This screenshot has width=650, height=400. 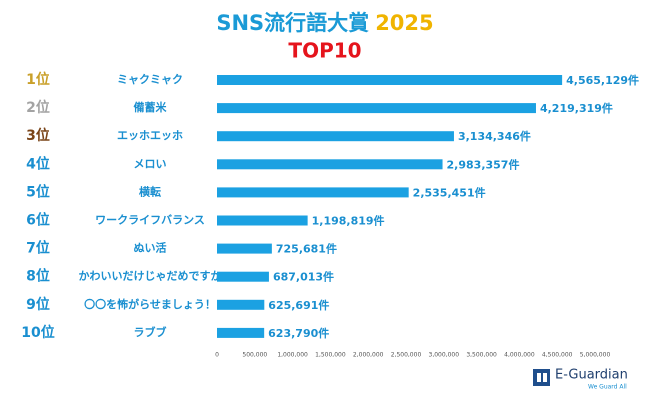 I want to click on x-tick-label: 3,500,000, so click(x=481, y=355).